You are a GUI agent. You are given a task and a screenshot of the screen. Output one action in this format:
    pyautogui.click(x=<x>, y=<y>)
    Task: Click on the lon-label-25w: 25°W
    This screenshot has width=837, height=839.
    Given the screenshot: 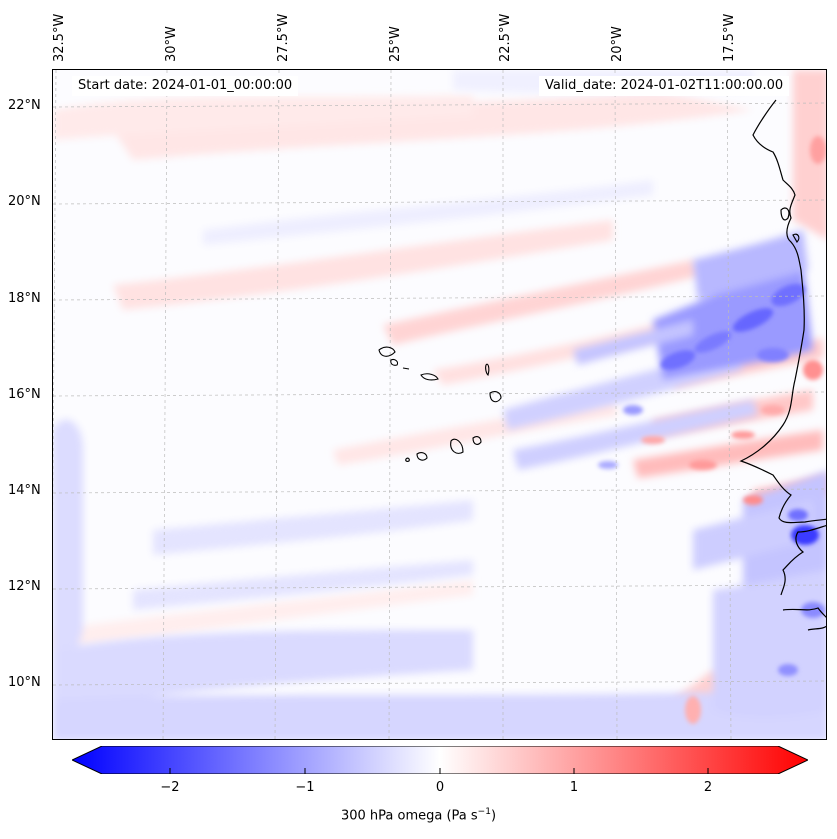 What is the action you would take?
    pyautogui.click(x=395, y=44)
    